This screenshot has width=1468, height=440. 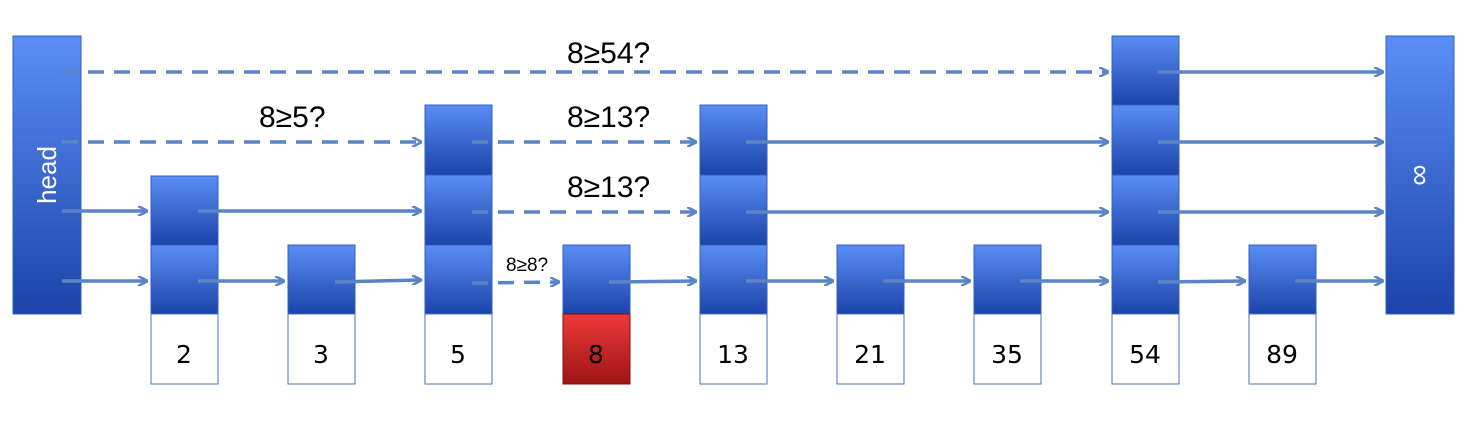 I want to click on node-21: 21, so click(x=870, y=314).